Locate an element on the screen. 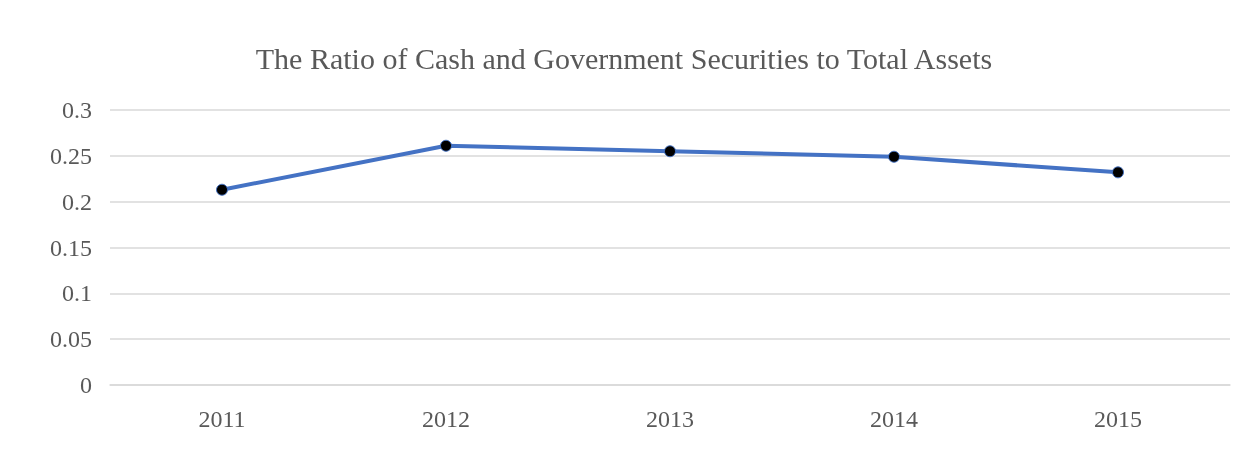 This screenshot has width=1248, height=449. y-tick-label: 0 is located at coordinates (86, 385).